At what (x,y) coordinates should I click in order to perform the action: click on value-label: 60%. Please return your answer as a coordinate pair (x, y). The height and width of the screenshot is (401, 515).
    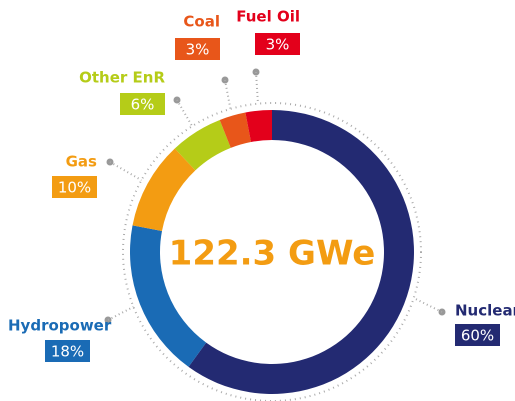
    Looking at the image, I should click on (477, 336).